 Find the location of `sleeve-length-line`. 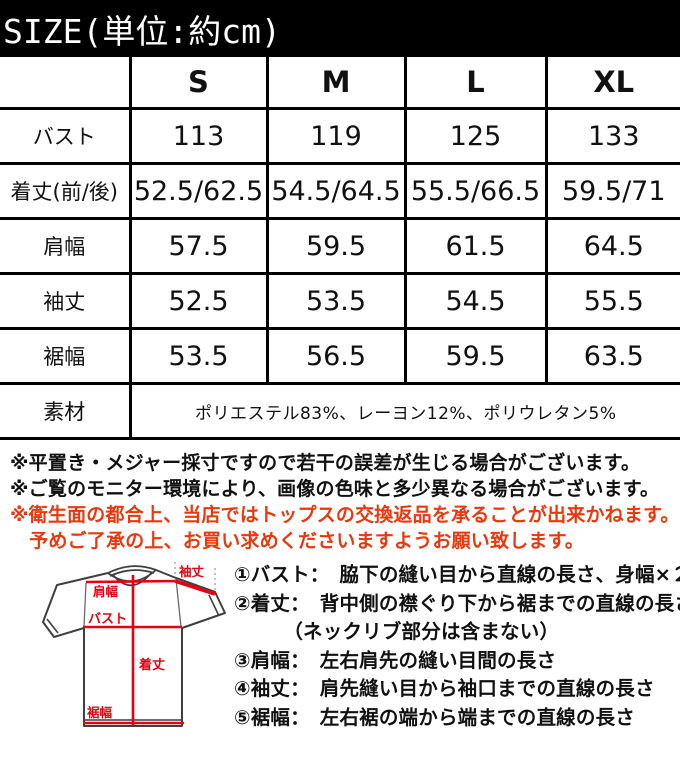

sleeve-length-line is located at coordinates (195, 587).